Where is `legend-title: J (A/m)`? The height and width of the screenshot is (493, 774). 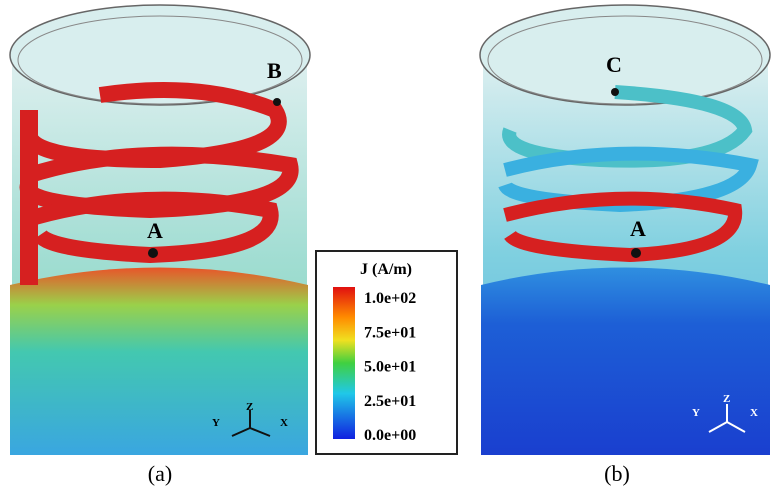 legend-title: J (A/m) is located at coordinates (386, 269).